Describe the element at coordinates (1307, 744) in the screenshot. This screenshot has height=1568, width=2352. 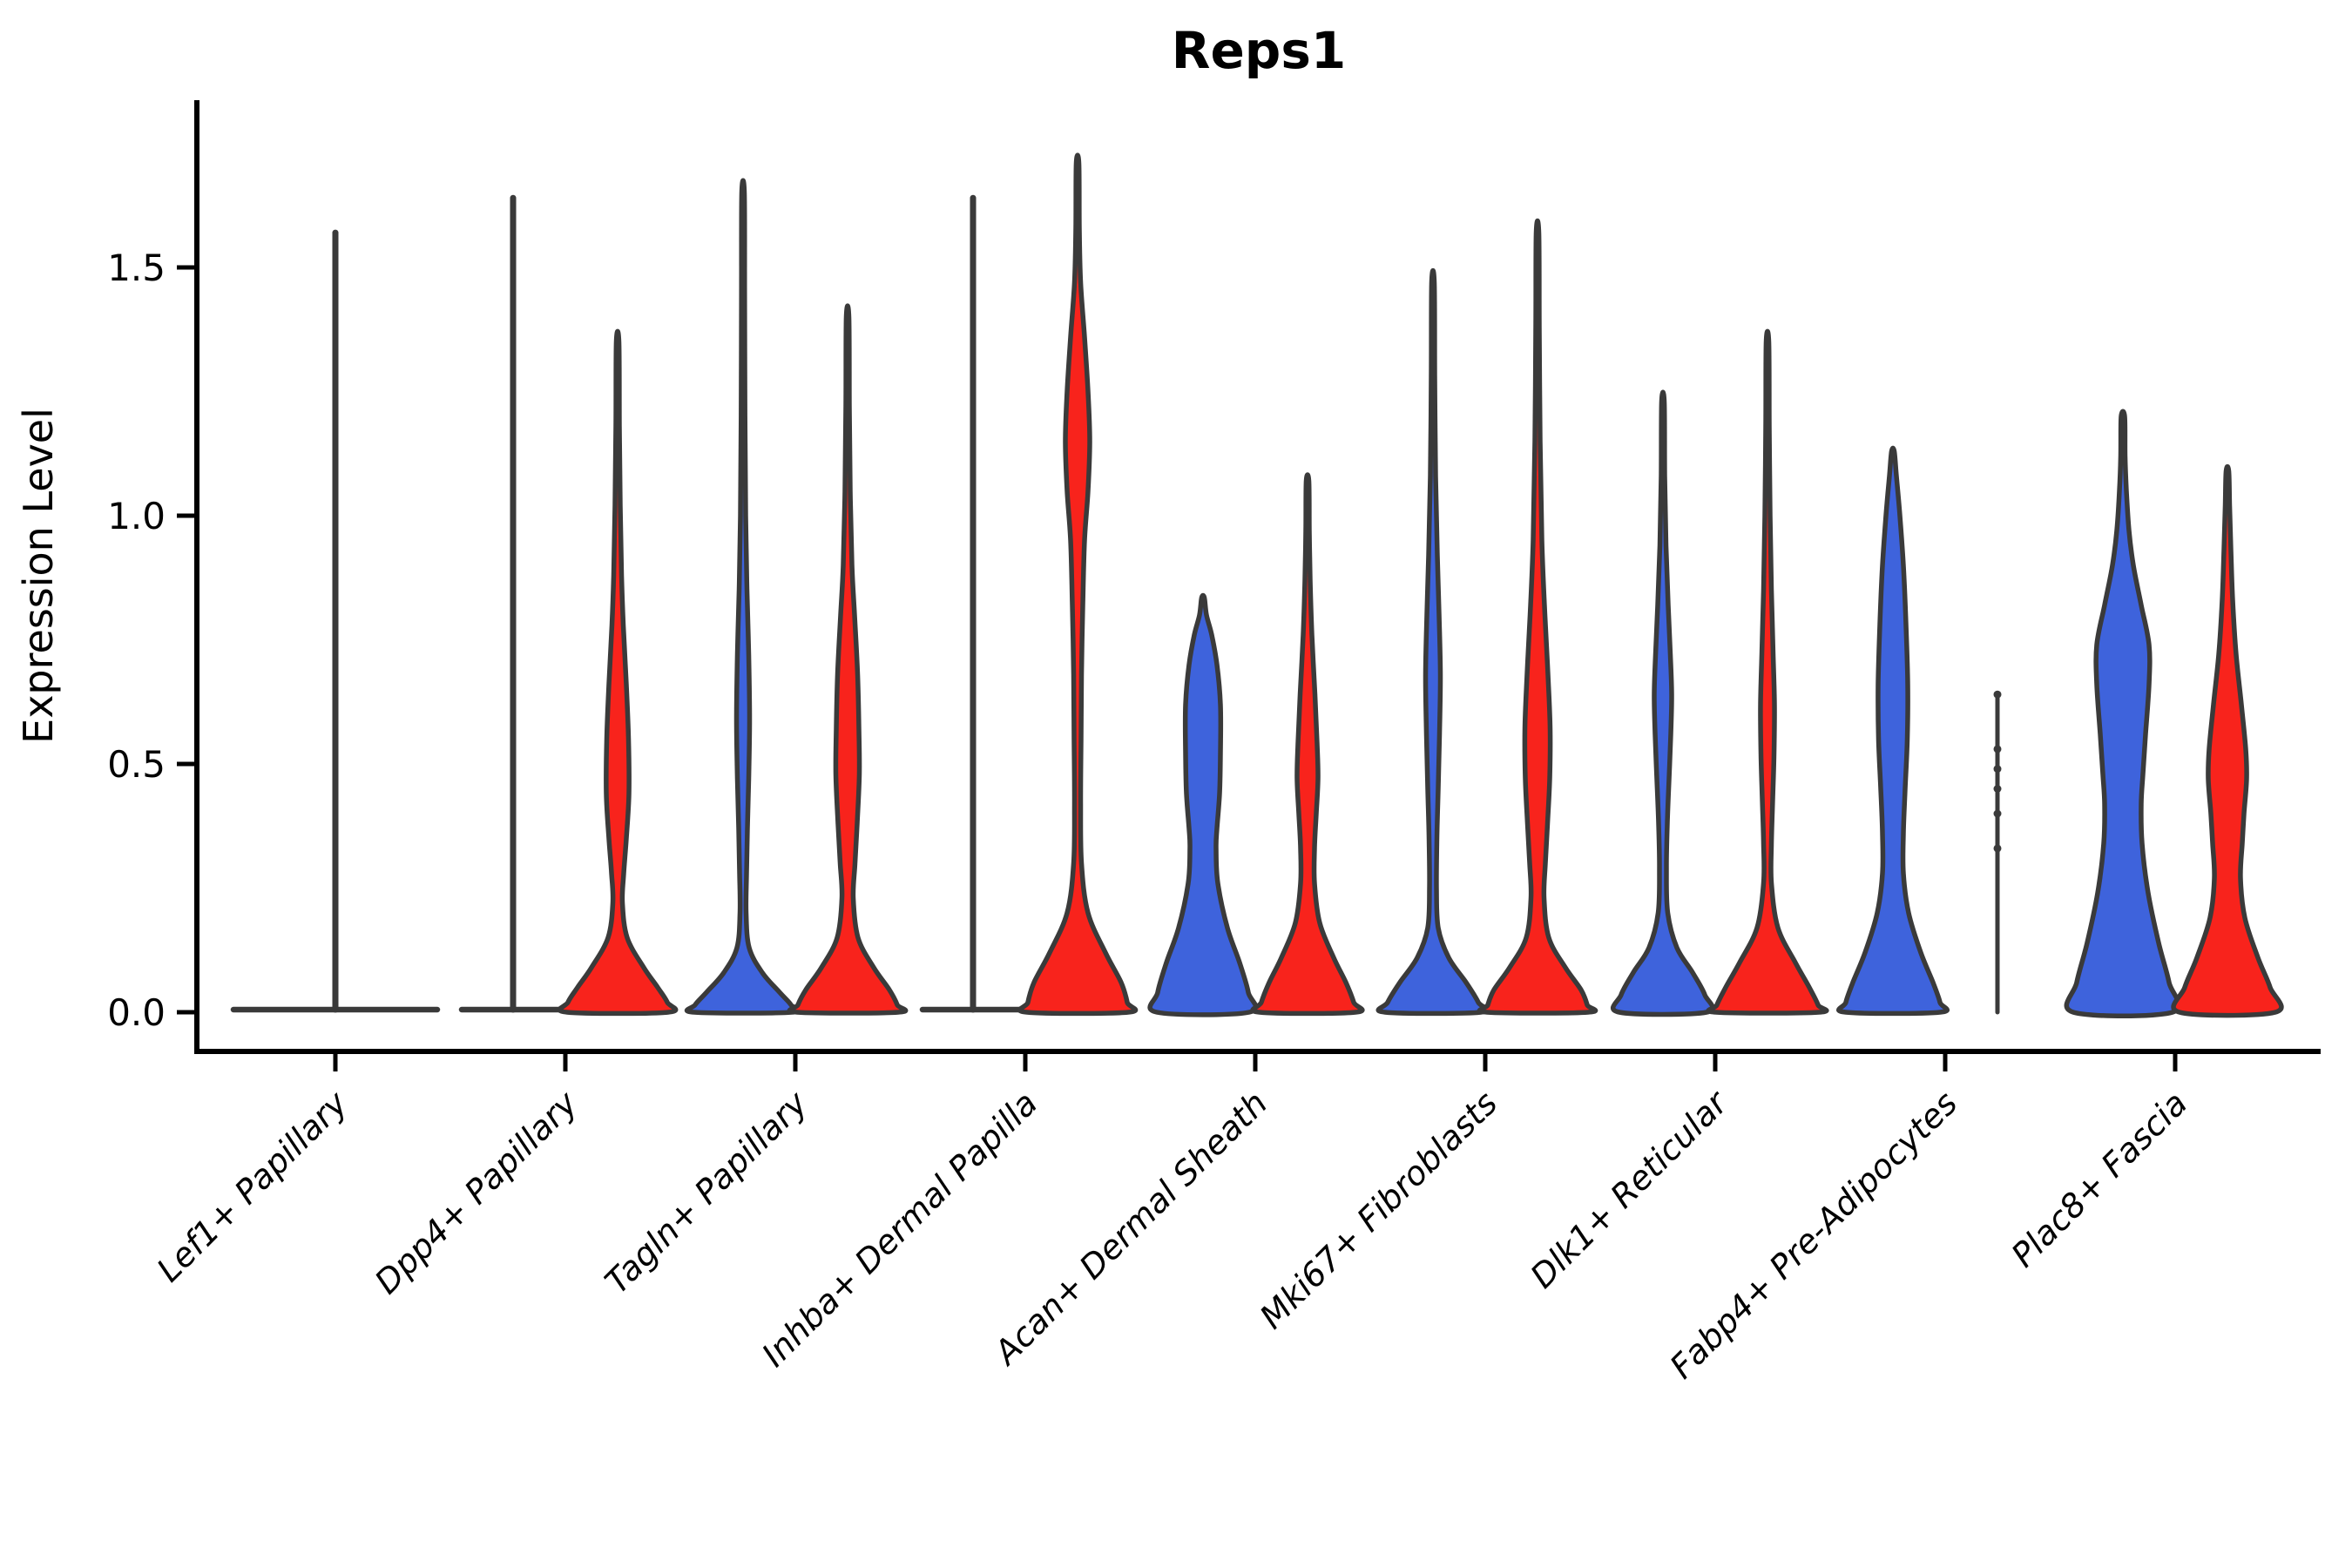
I see `violin-acan-dermal-sheath-red` at that location.